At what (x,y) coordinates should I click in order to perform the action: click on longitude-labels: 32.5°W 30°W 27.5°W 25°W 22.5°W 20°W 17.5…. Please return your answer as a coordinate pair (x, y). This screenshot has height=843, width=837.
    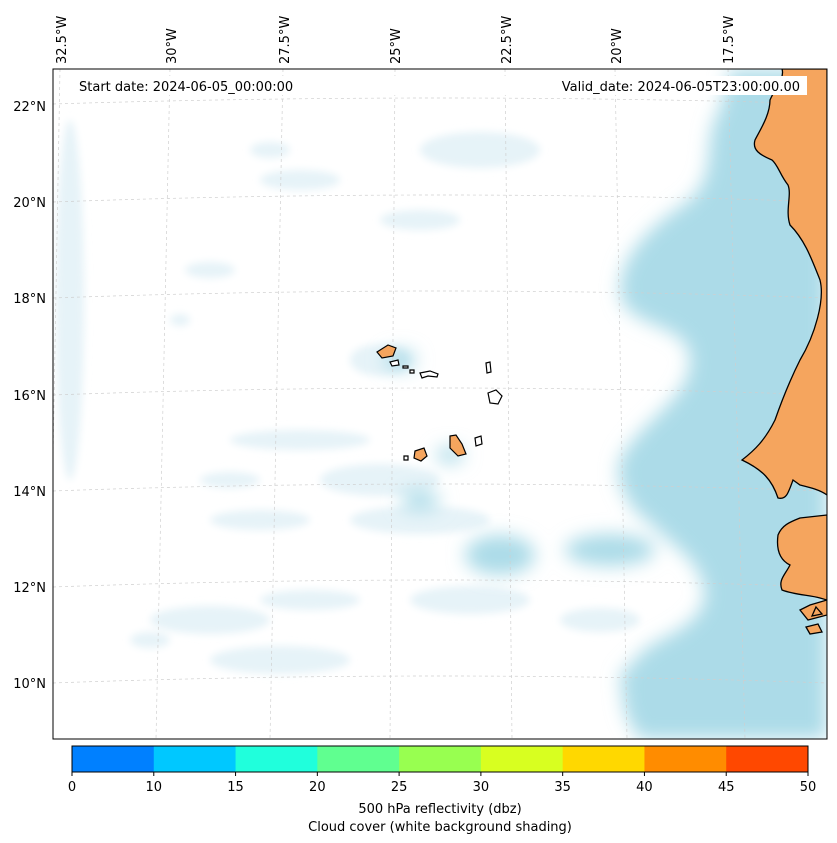
    Looking at the image, I should click on (396, 40).